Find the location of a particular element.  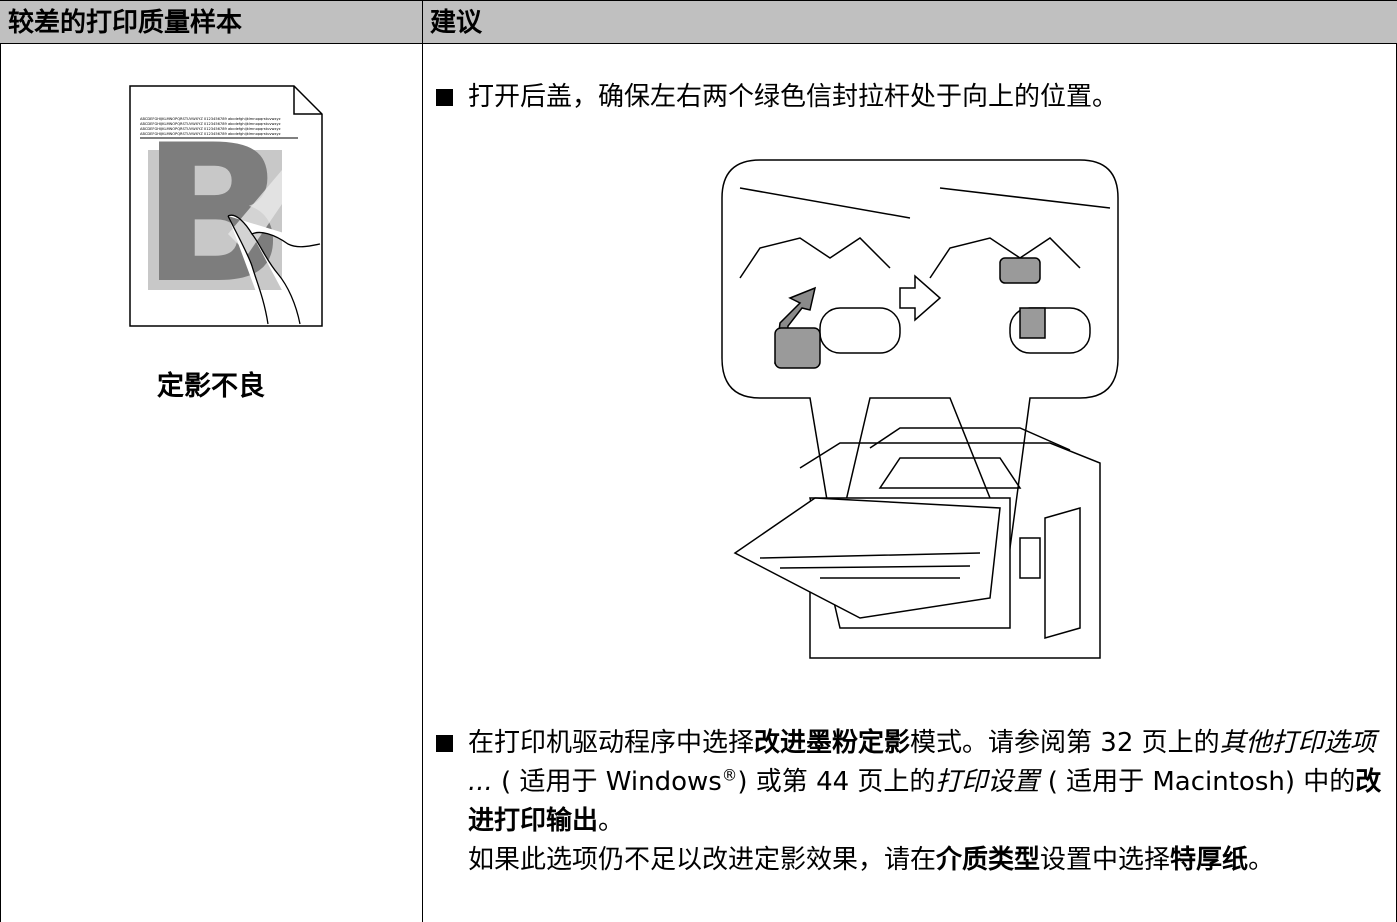

text-run: 在打印机驱动程序中选择 is located at coordinates (611, 743).